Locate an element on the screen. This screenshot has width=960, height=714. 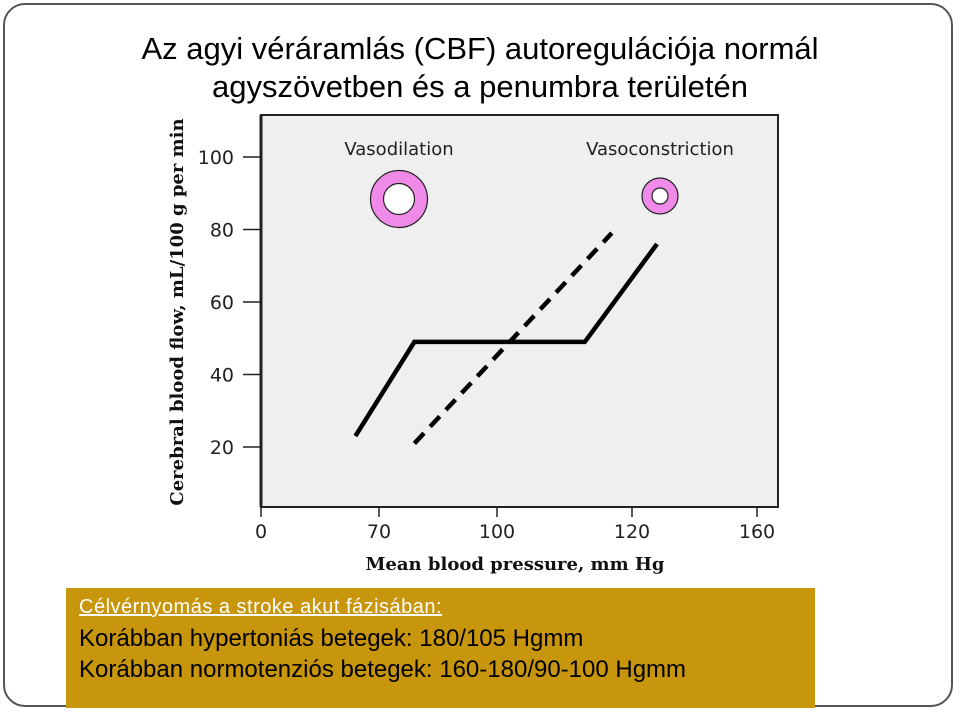
y-tick-label: 60 is located at coordinates (222, 303).